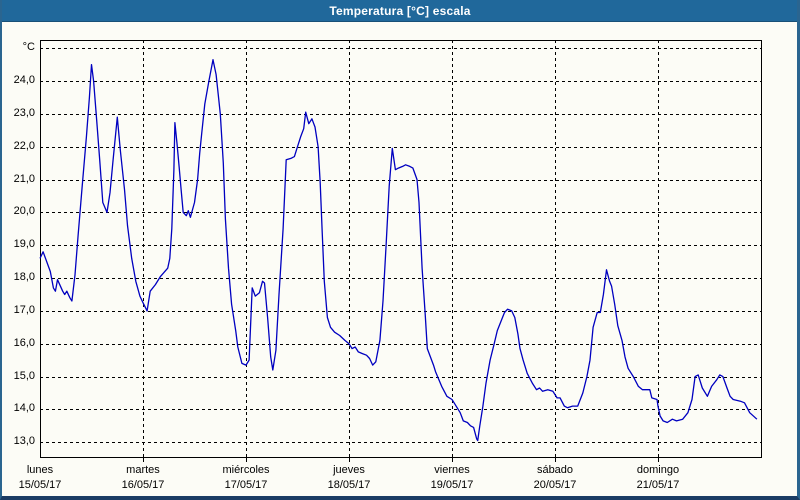  What do you see at coordinates (143, 478) in the screenshot?
I see `x-axis-day-label: martes 16/05/17` at bounding box center [143, 478].